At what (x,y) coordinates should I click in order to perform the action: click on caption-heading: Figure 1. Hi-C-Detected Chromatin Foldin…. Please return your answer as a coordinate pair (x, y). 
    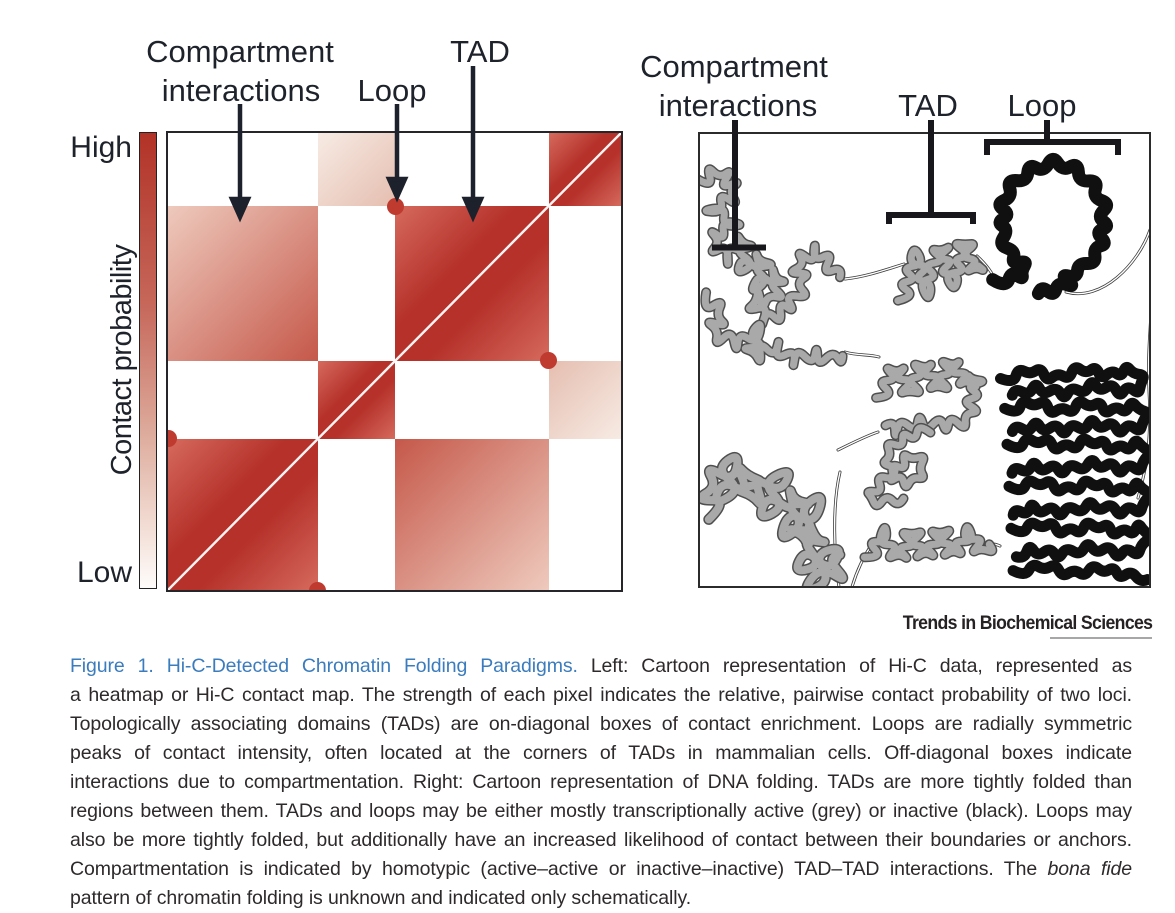
    Looking at the image, I should click on (324, 666).